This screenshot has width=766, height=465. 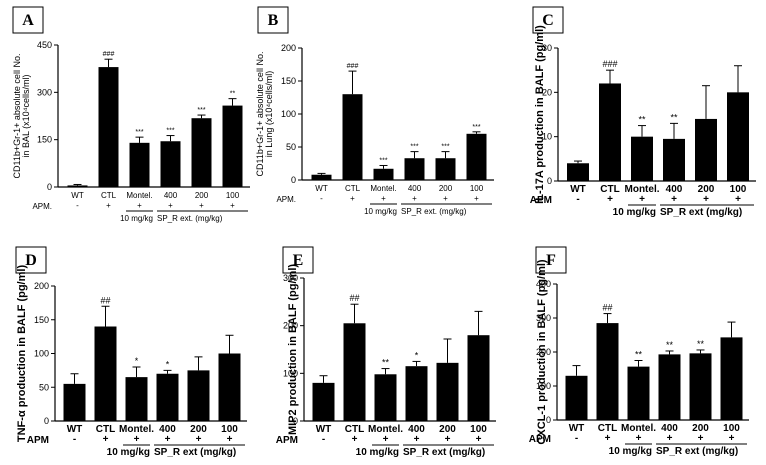 What do you see at coordinates (547, 48) in the screenshot?
I see `y-tick-label: 30` at bounding box center [547, 48].